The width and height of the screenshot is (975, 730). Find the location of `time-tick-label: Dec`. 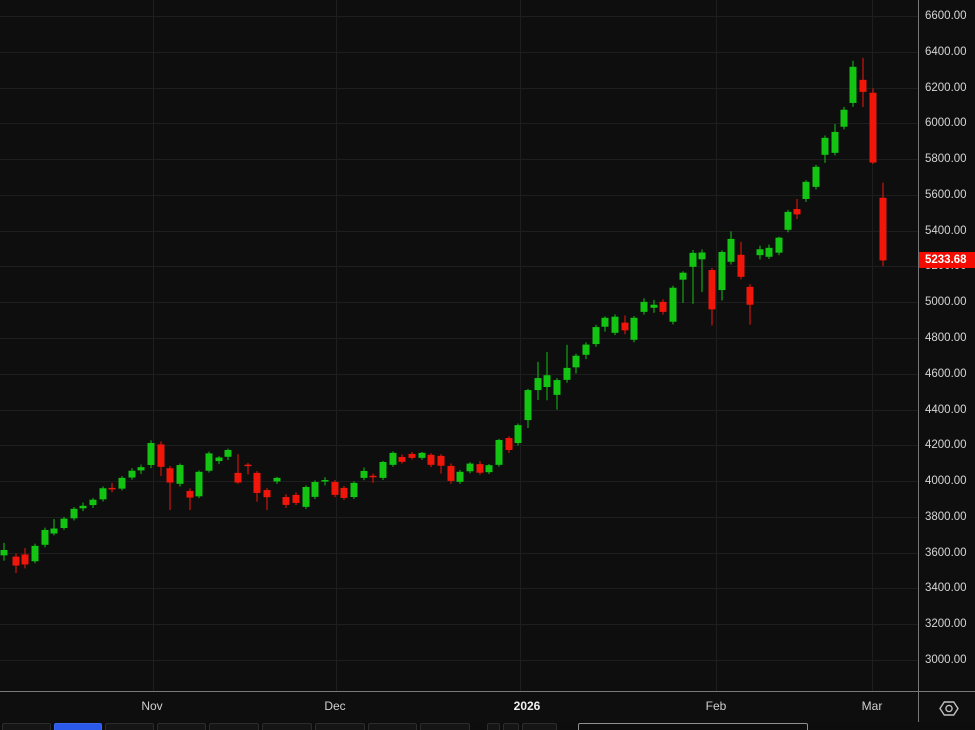

time-tick-label: Dec is located at coordinates (335, 706).